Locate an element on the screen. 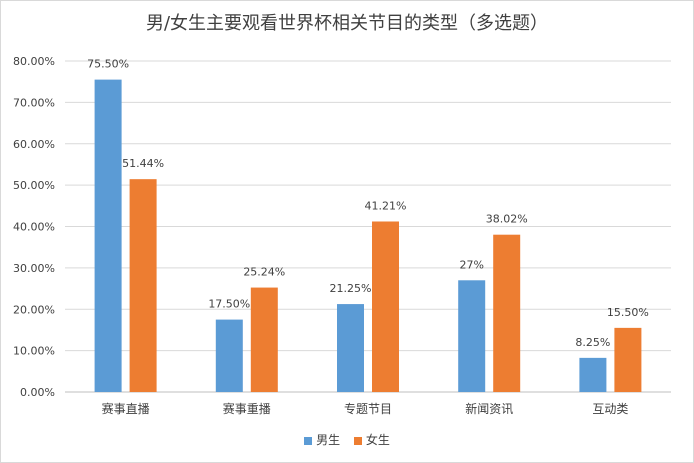  y-tick-label: 30.00% is located at coordinates (34, 268).